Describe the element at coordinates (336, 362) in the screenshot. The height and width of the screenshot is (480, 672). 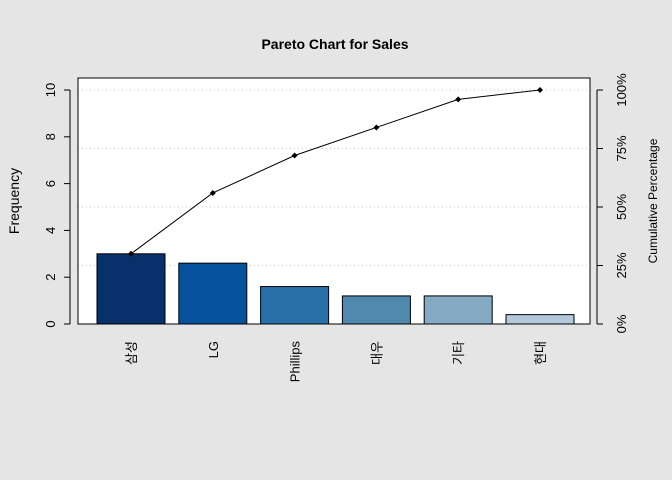
I see `x-axis-labels: 삼성 LG Phillips 대우 기타 현대` at that location.